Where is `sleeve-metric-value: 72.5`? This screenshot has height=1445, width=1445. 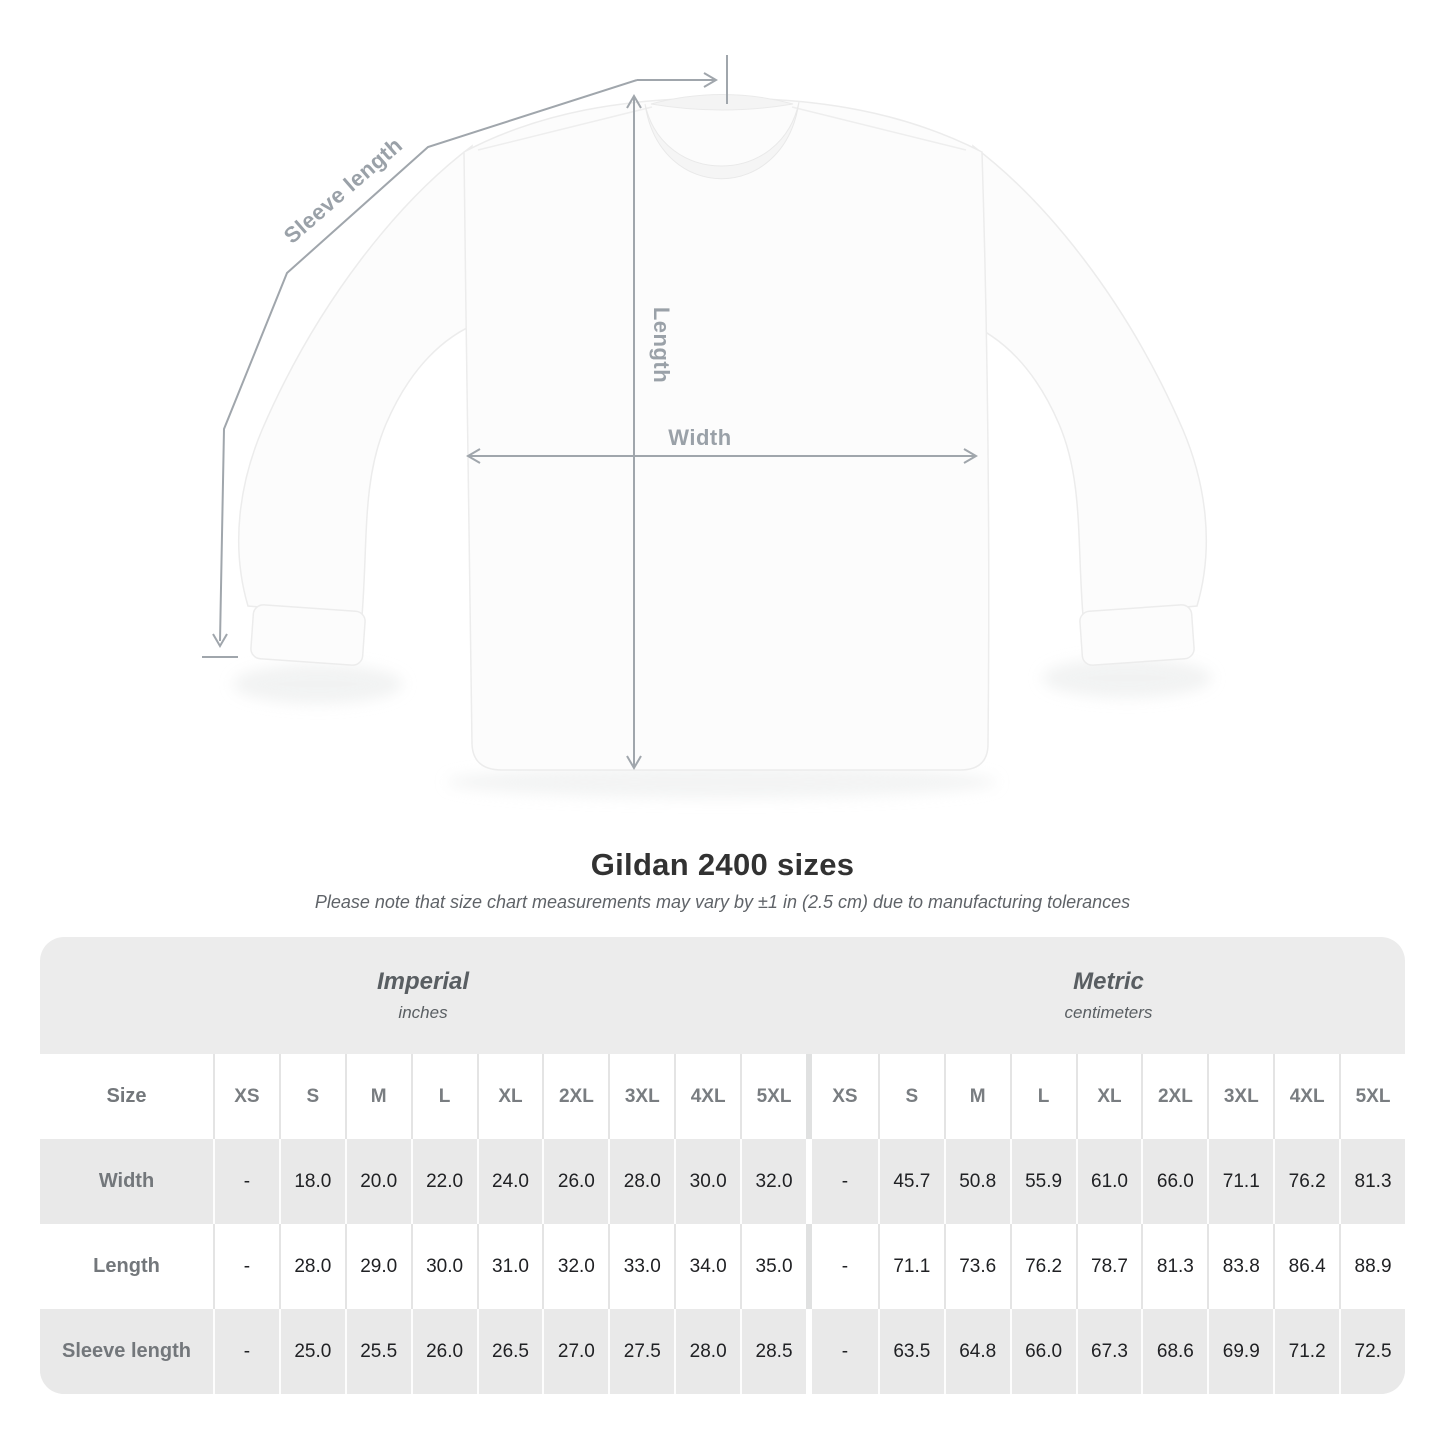
sleeve-metric-value: 72.5 is located at coordinates (1372, 1351).